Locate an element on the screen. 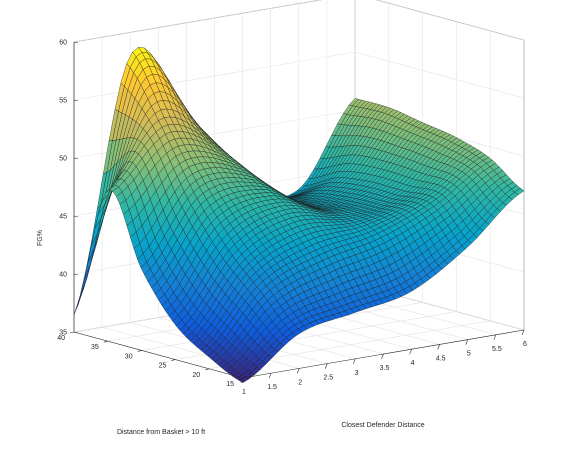  x-tick-label: 3.5 is located at coordinates (385, 368).